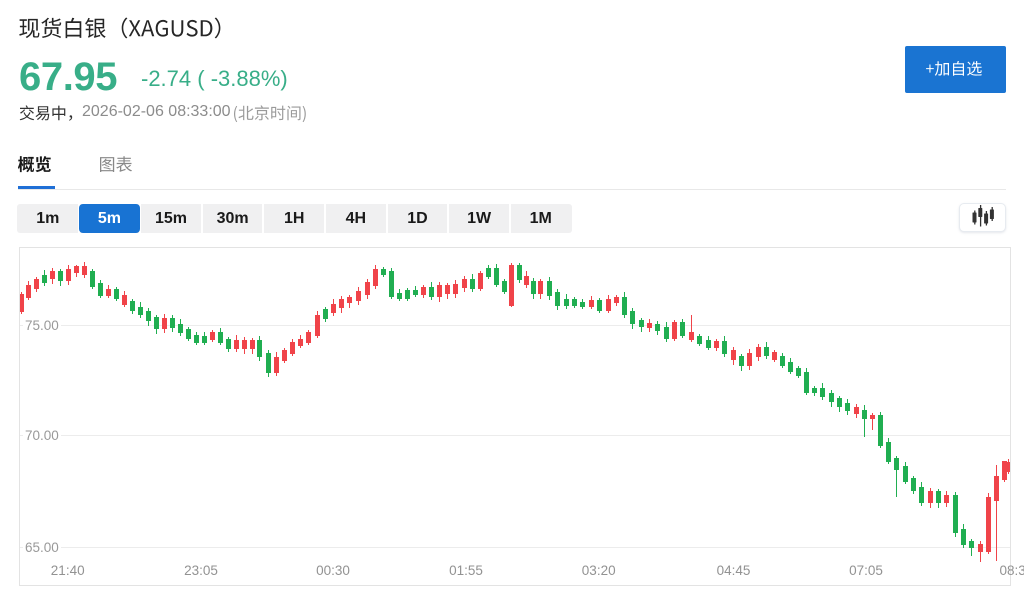 This screenshot has height=596, width=1024. I want to click on svg-text: 23:05, so click(201, 570).